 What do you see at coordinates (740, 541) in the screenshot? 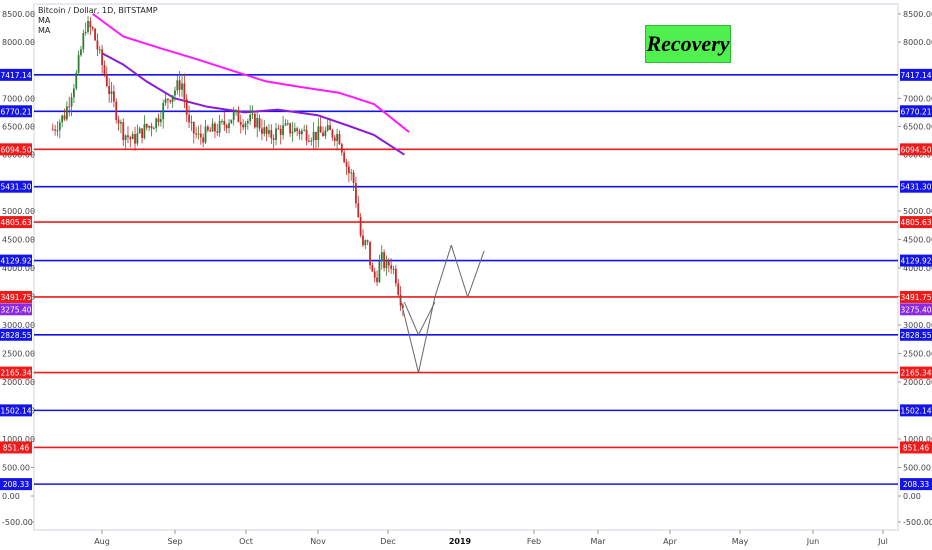
I see `x-tick-label: May` at bounding box center [740, 541].